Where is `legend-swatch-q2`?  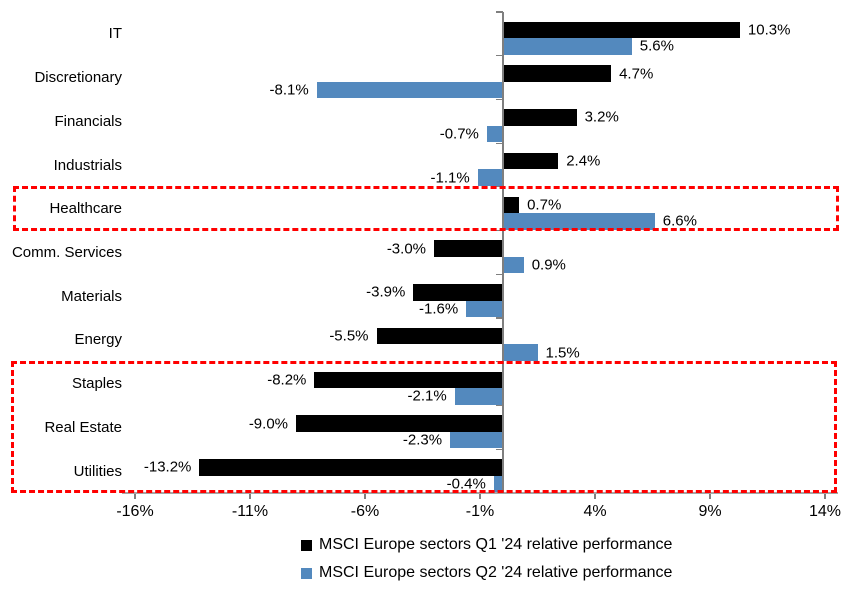 legend-swatch-q2 is located at coordinates (306, 573).